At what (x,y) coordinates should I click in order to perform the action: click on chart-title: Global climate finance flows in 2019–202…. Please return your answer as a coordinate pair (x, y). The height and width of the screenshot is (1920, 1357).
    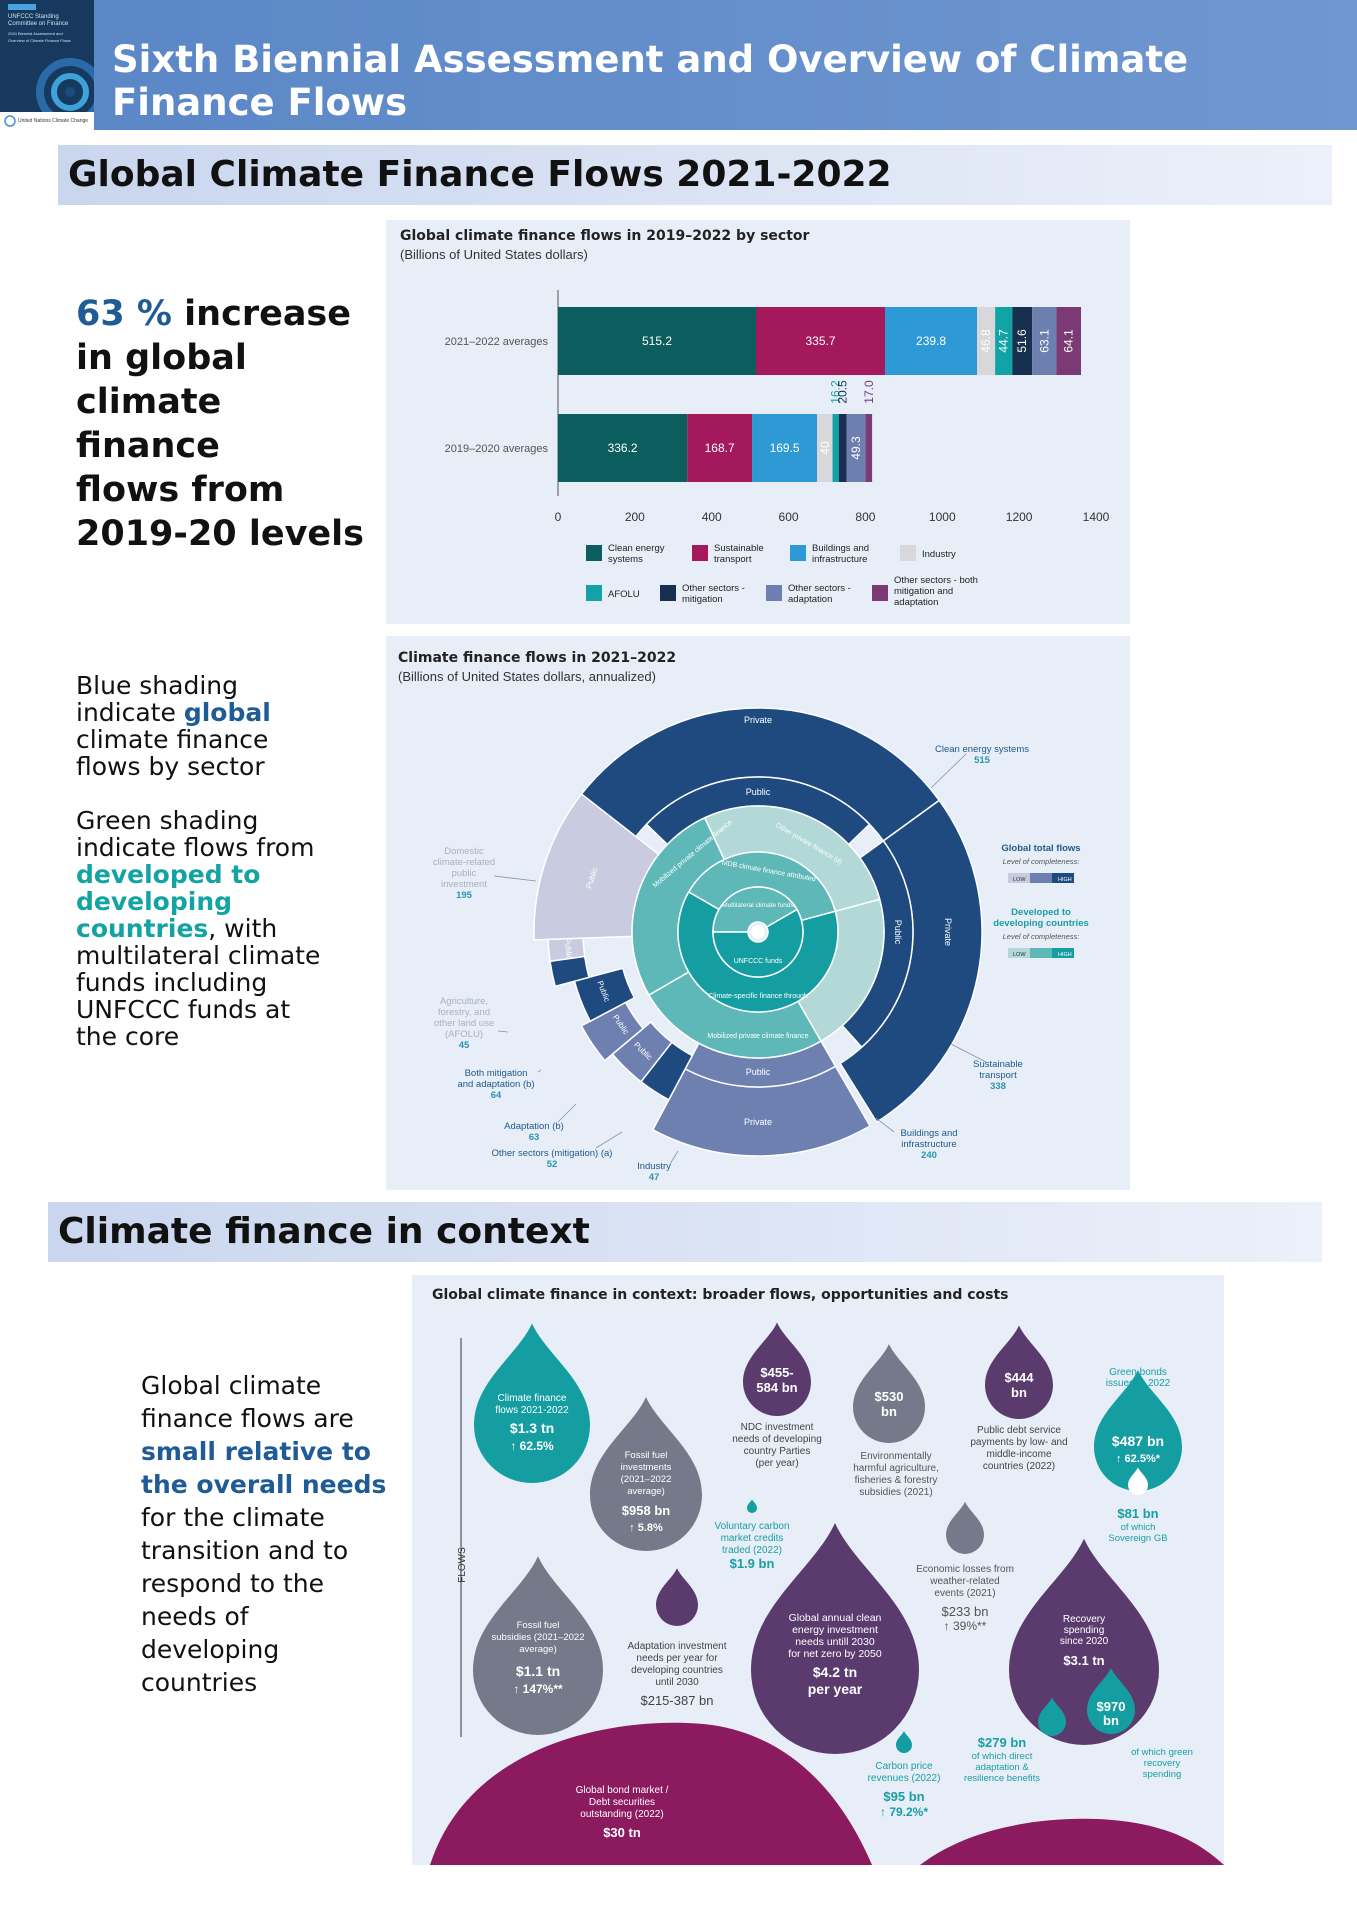
    Looking at the image, I should click on (605, 236).